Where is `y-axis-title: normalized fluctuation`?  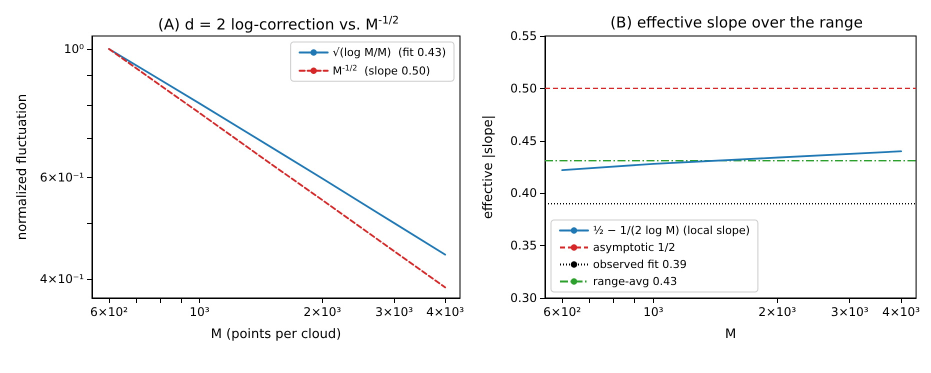
y-axis-title: normalized fluctuation is located at coordinates (22, 167).